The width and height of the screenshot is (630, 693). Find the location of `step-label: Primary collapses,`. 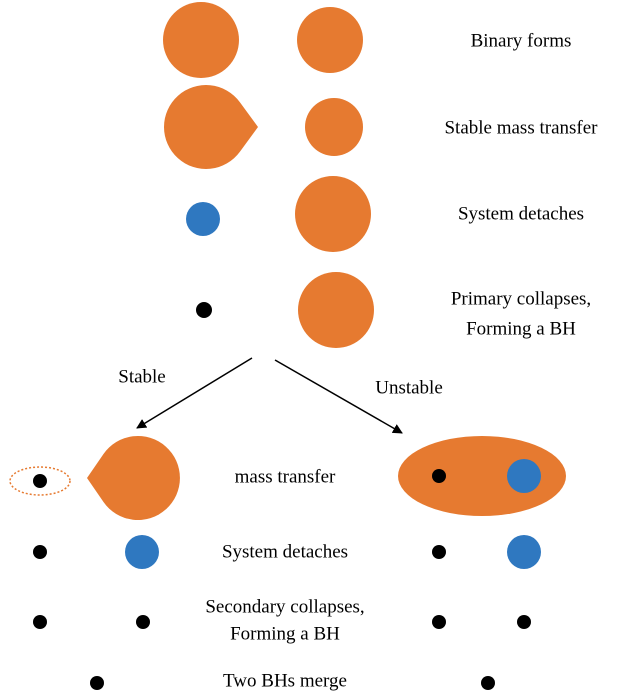

step-label: Primary collapses, is located at coordinates (521, 298).